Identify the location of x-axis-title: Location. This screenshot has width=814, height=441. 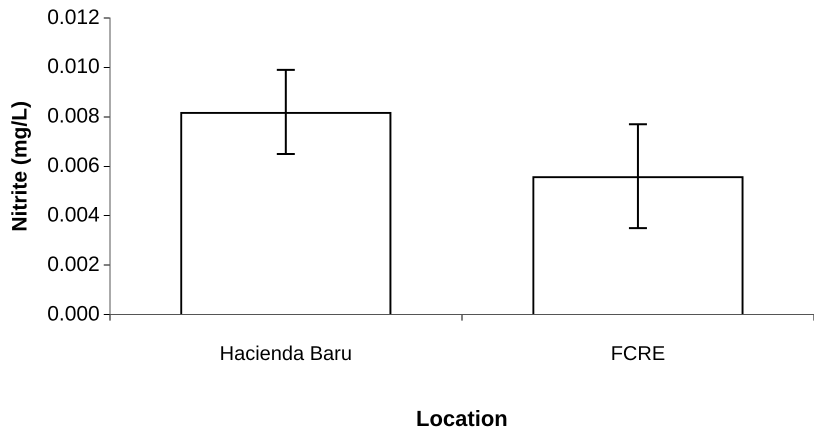
(462, 418).